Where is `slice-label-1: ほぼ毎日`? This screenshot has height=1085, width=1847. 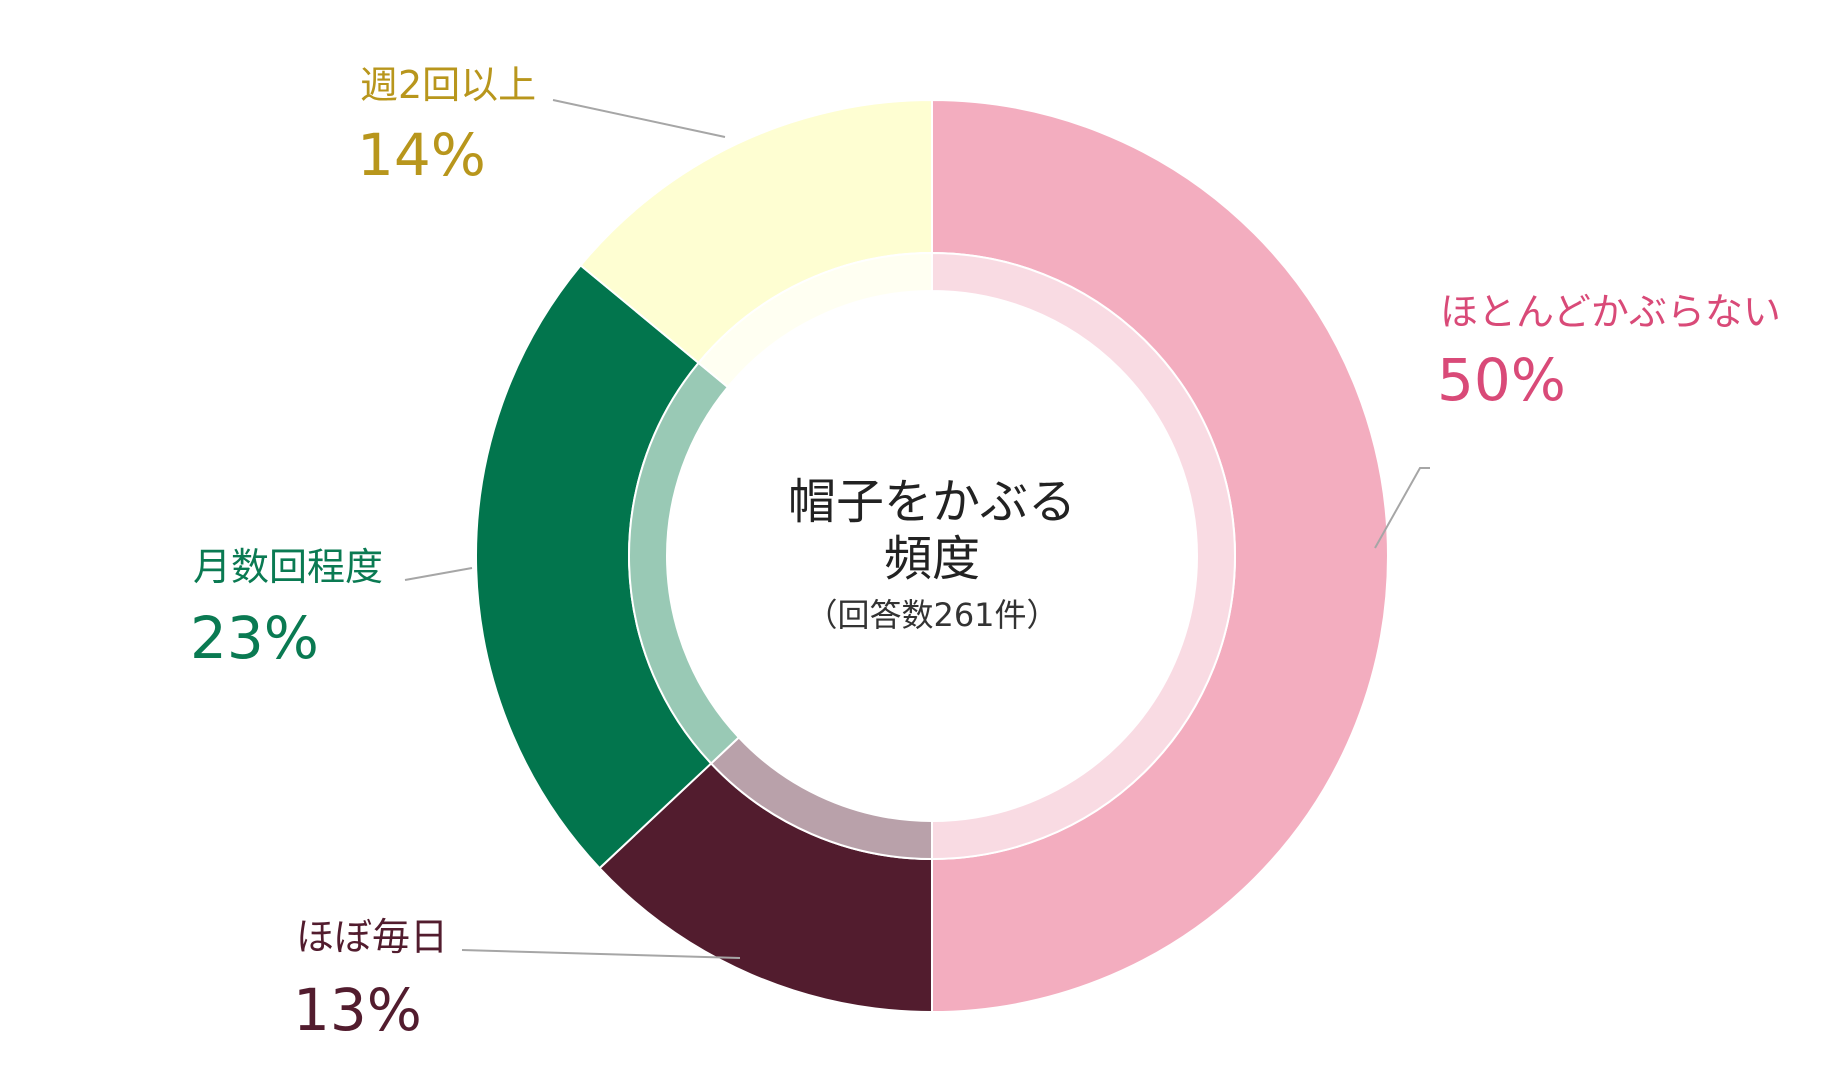 slice-label-1: ほぼ毎日 is located at coordinates (372, 937).